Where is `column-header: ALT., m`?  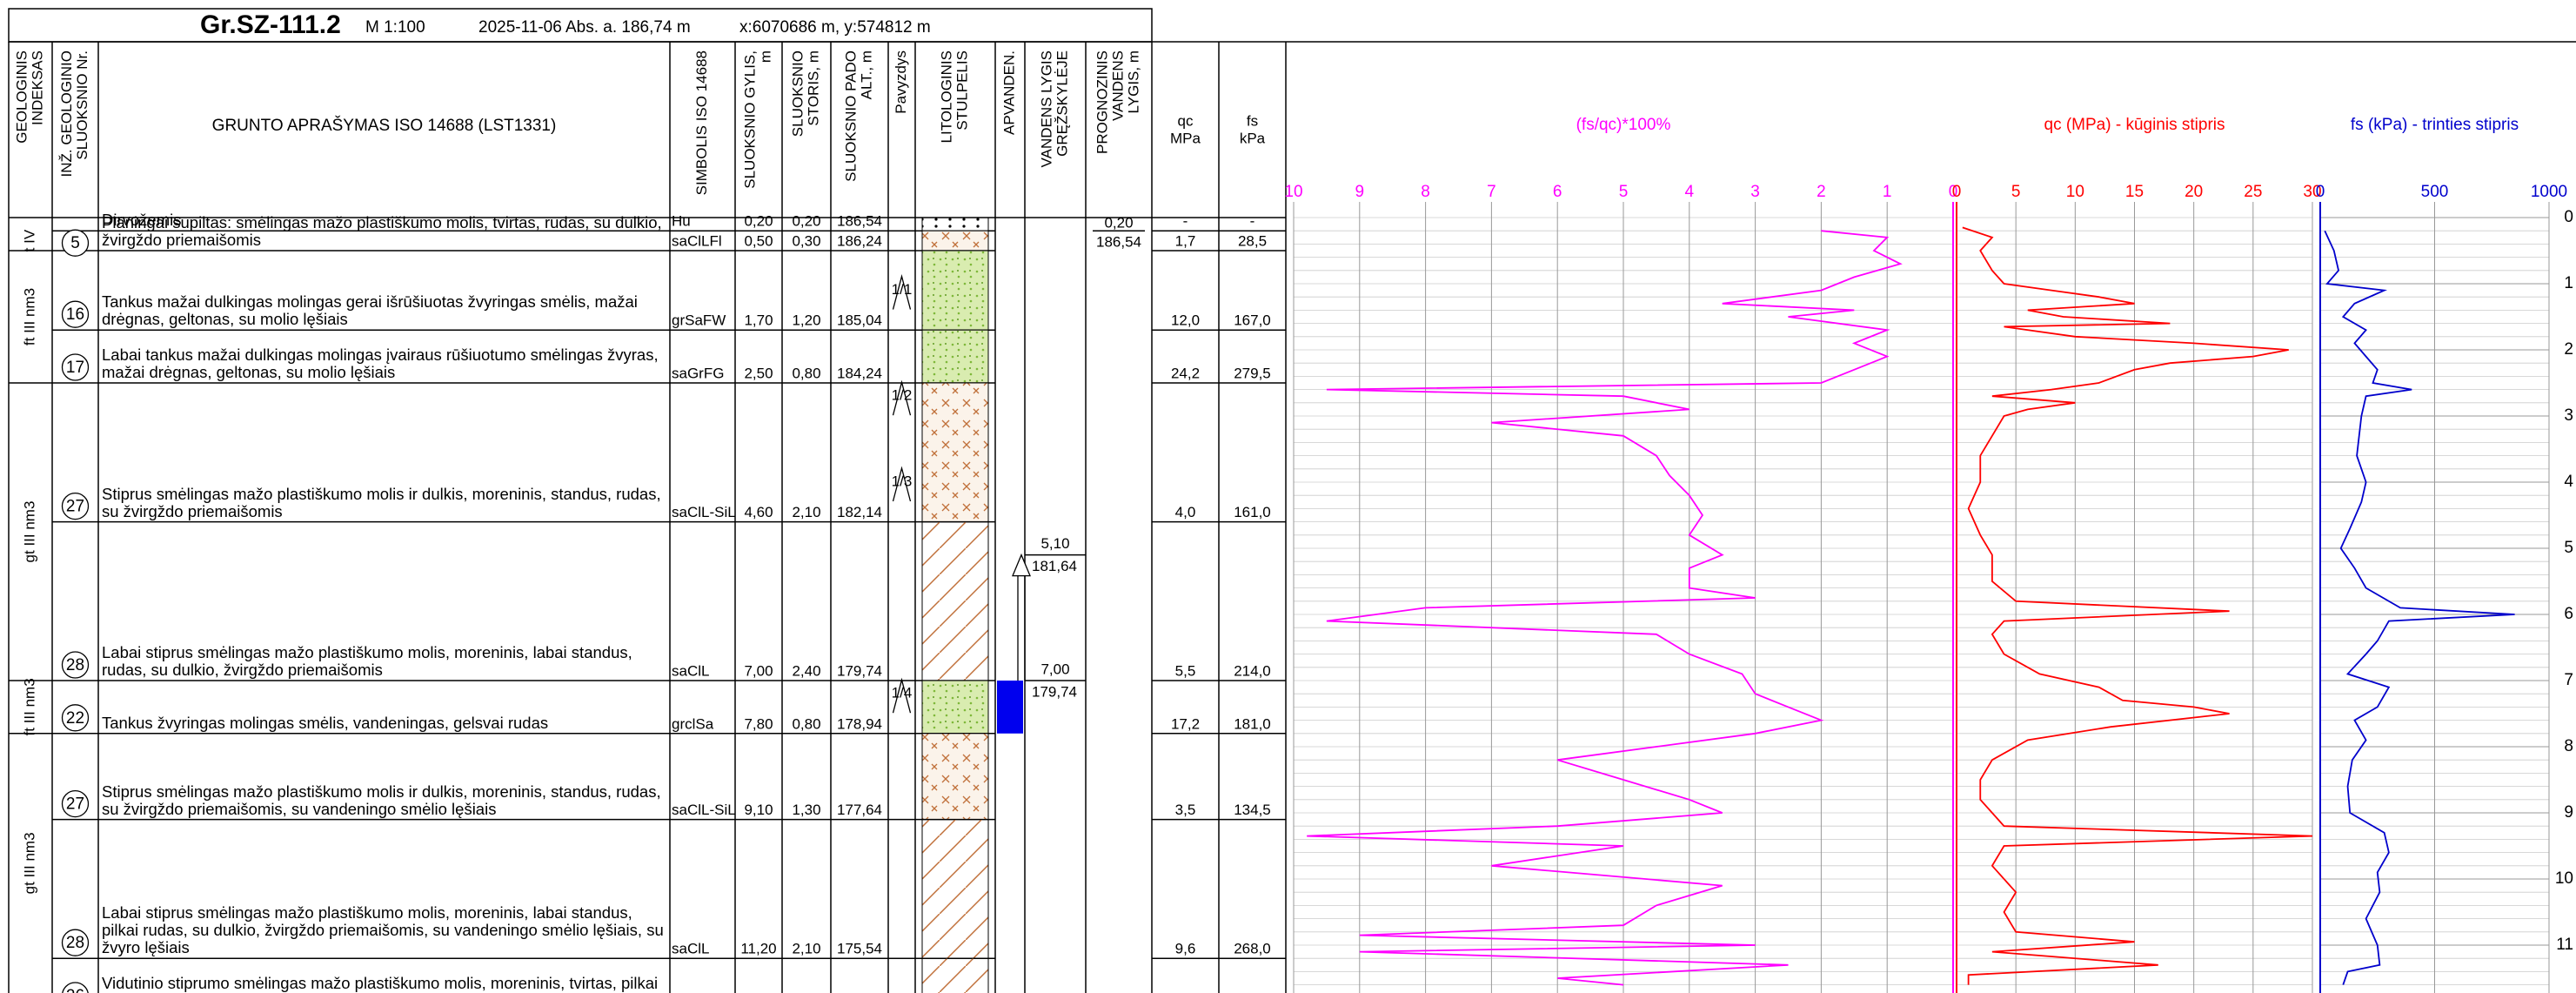
column-header: ALT., m is located at coordinates (866, 74).